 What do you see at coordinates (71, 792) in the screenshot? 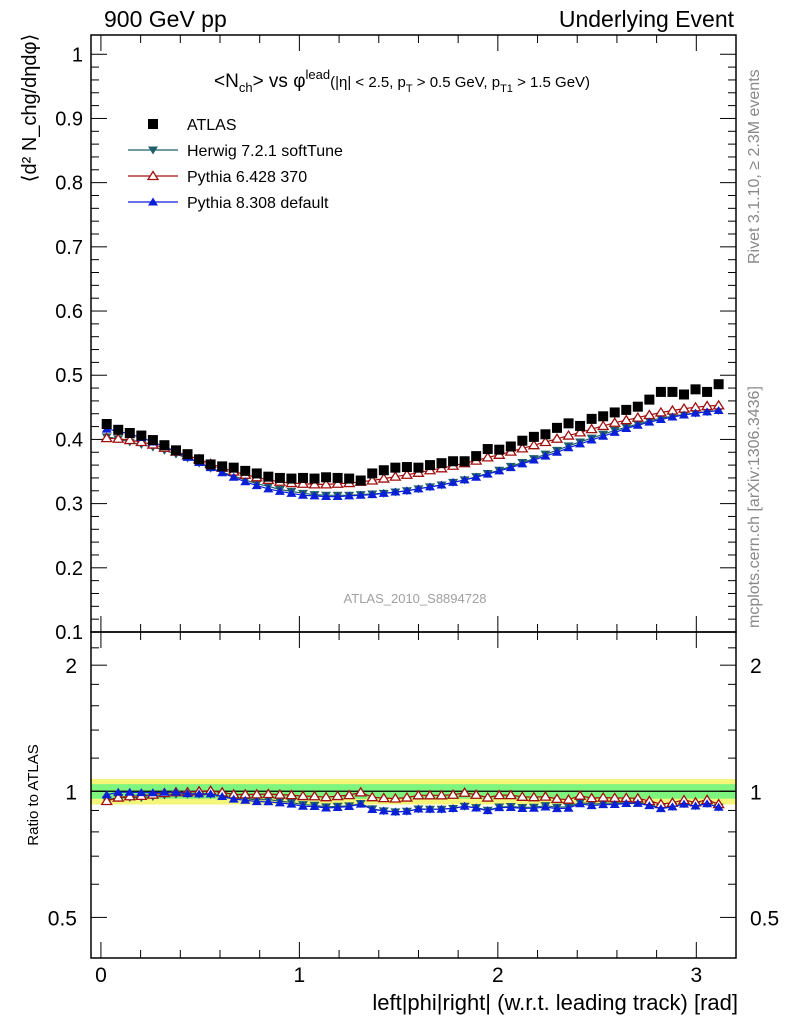
I see `ratio-y-tick-label: 1` at bounding box center [71, 792].